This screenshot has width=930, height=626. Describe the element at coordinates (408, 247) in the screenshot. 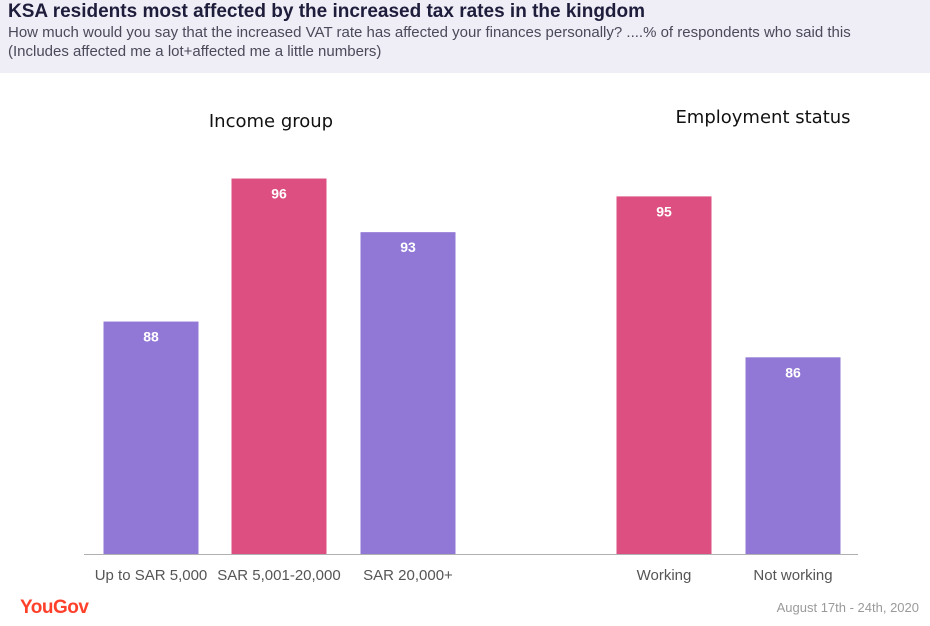

I see `data-label: 93` at that location.